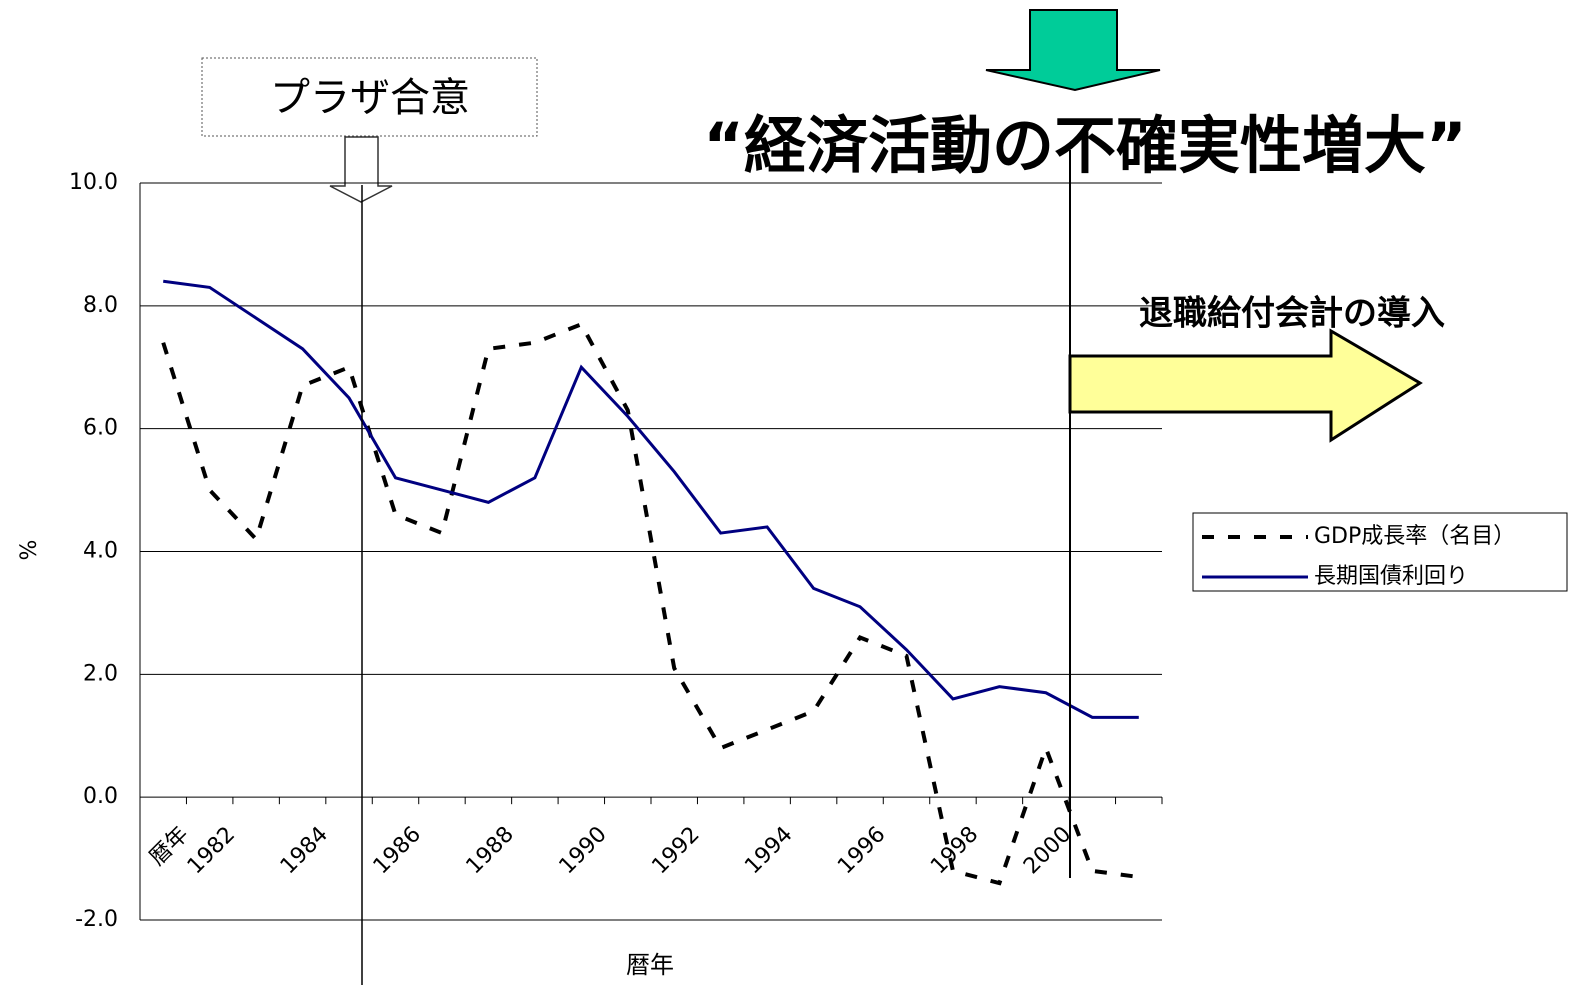 The height and width of the screenshot is (985, 1571). Describe the element at coordinates (675, 850) in the screenshot. I see `x-tick-label: 1992` at that location.